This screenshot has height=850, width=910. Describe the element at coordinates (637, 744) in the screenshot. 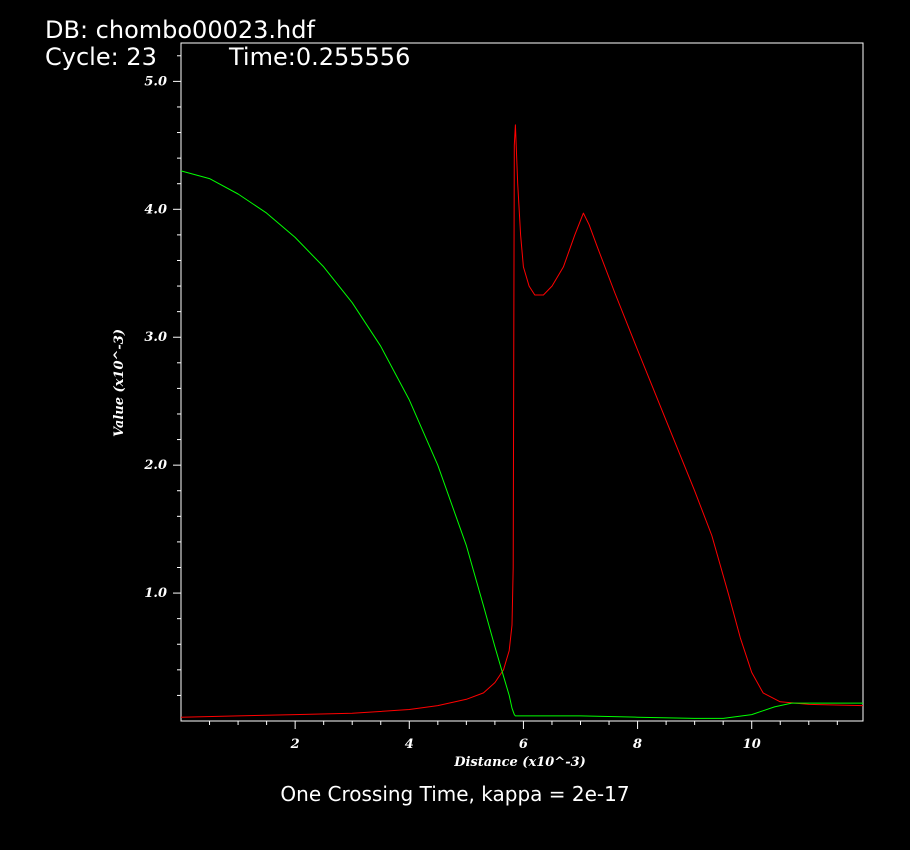

I see `x-tick-label: 8` at that location.